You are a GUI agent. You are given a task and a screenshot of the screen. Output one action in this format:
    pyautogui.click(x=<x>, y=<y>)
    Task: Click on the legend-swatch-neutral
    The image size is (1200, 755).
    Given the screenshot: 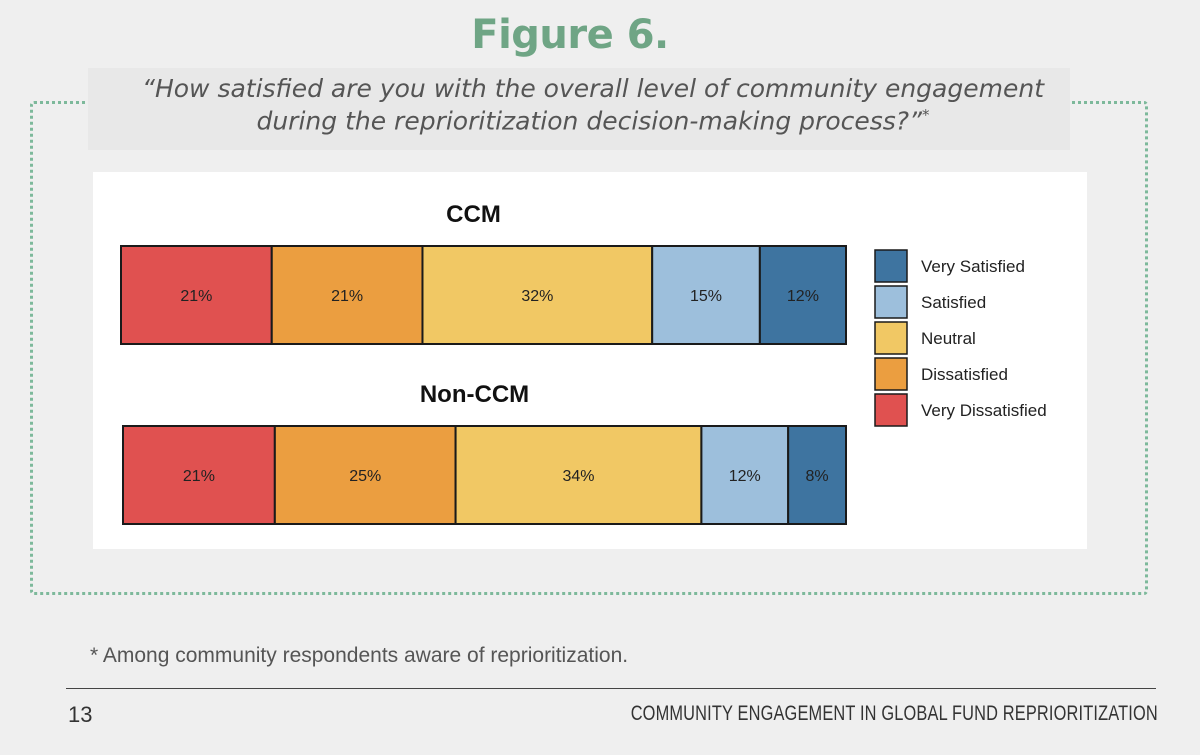 What is the action you would take?
    pyautogui.click(x=891, y=338)
    